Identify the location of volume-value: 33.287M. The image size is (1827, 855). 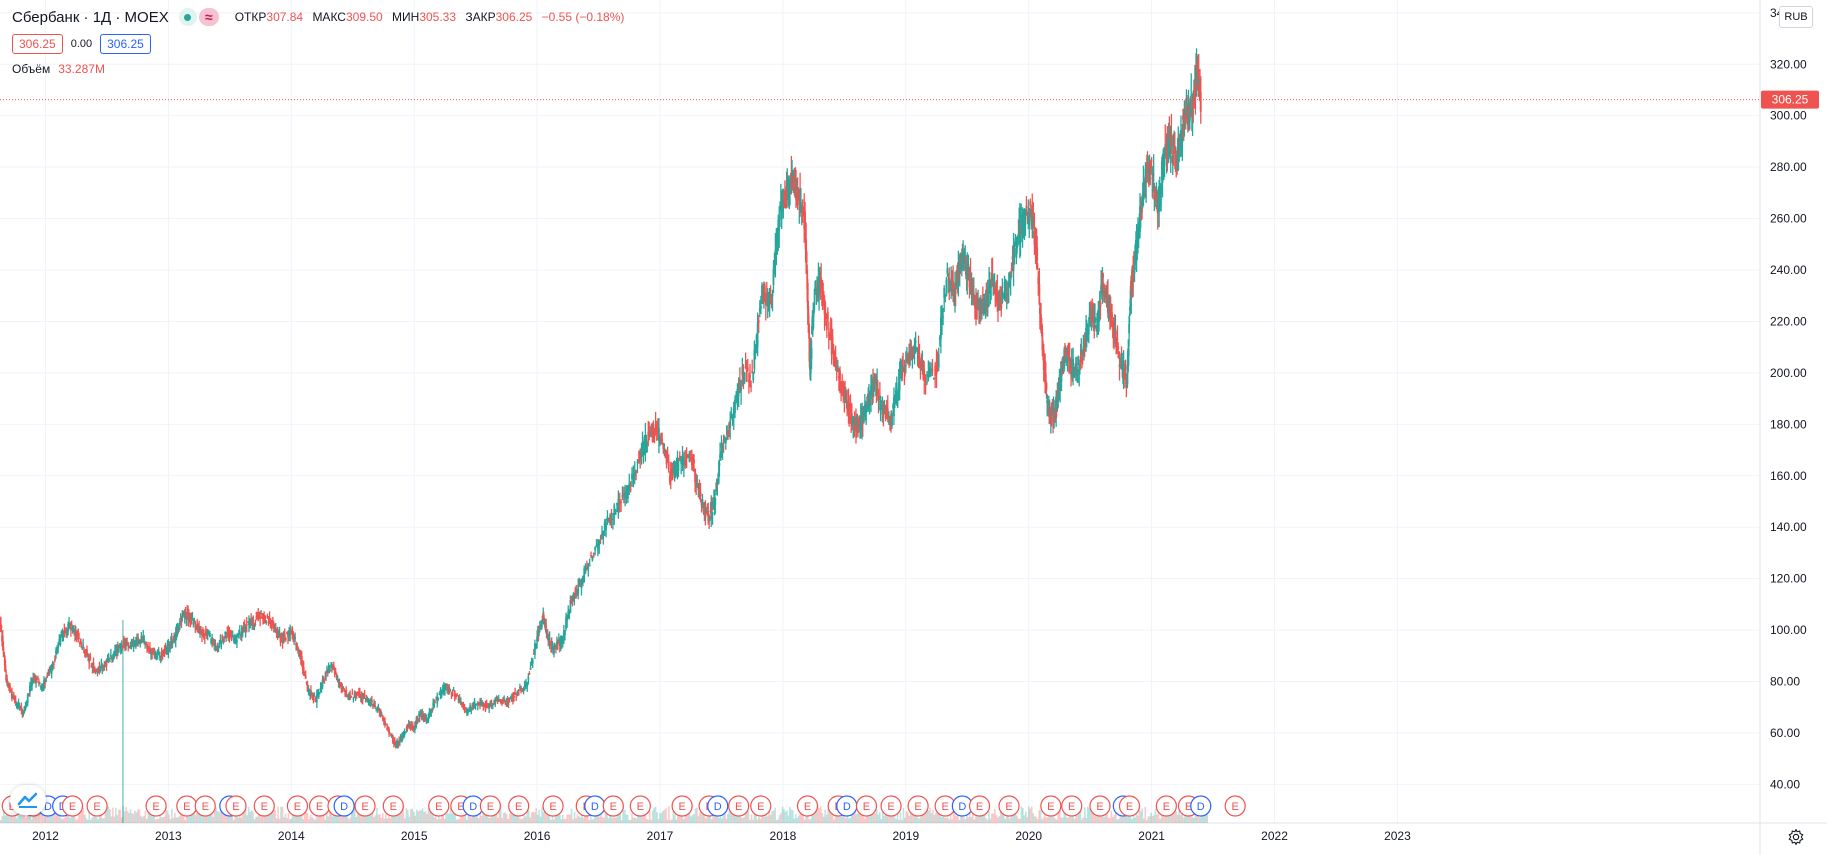
(81, 69).